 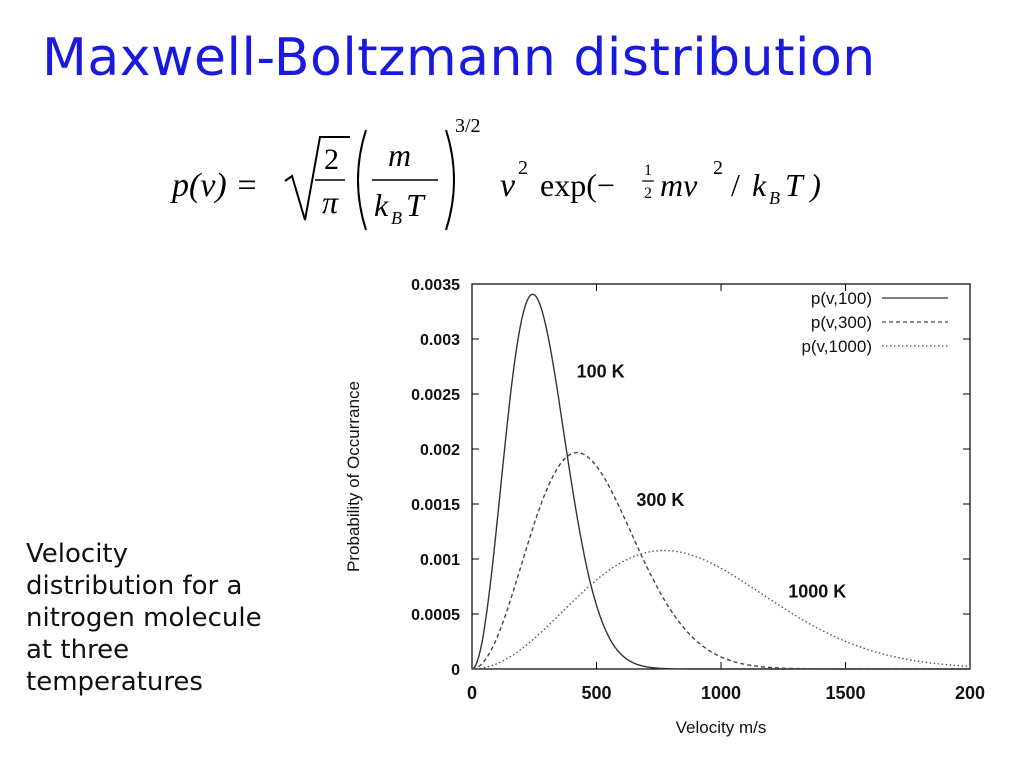 What do you see at coordinates (435, 395) in the screenshot?
I see `y-tick-label: 0.0025` at bounding box center [435, 395].